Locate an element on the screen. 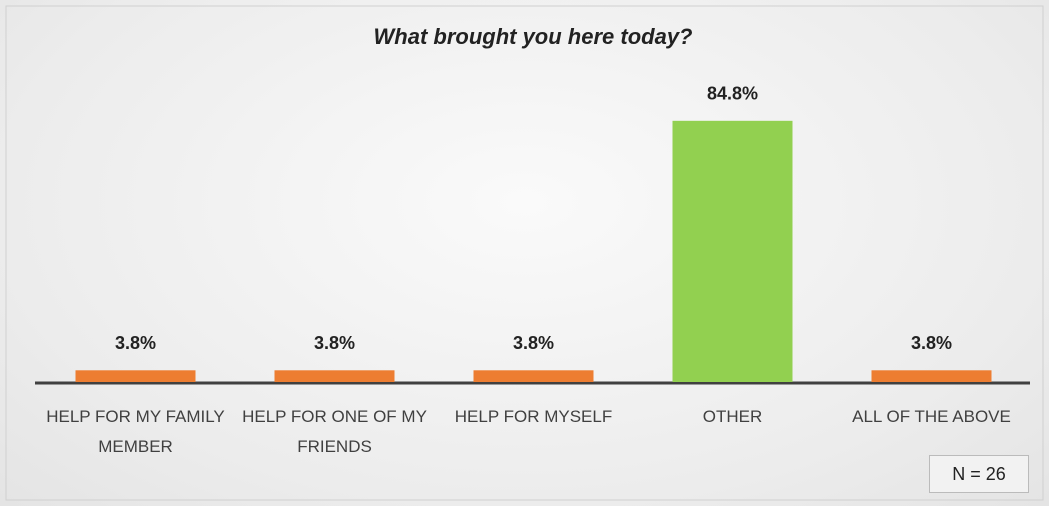 This screenshot has height=506, width=1049. x-tick-label: HELP FOR ONE OF MY FRIENDS is located at coordinates (334, 431).